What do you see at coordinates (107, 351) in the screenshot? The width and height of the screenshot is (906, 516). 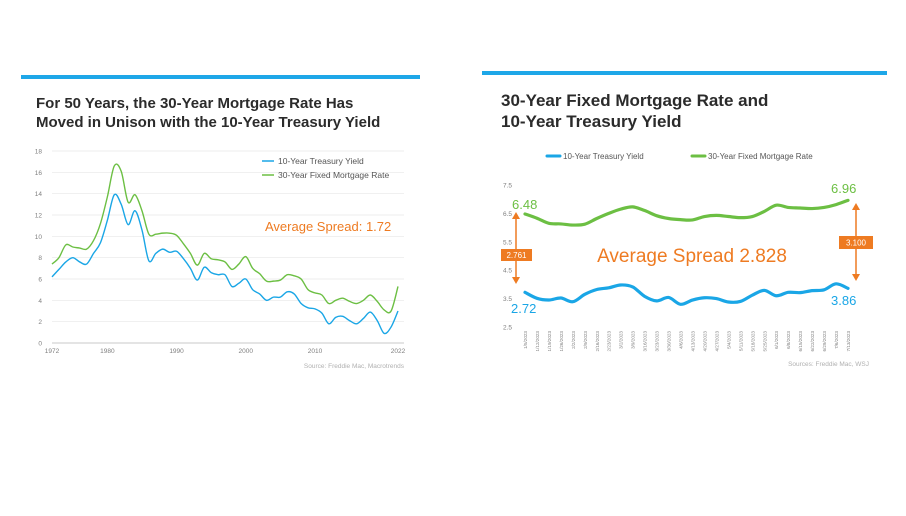 I see `left-x-tick-label: 1980` at bounding box center [107, 351].